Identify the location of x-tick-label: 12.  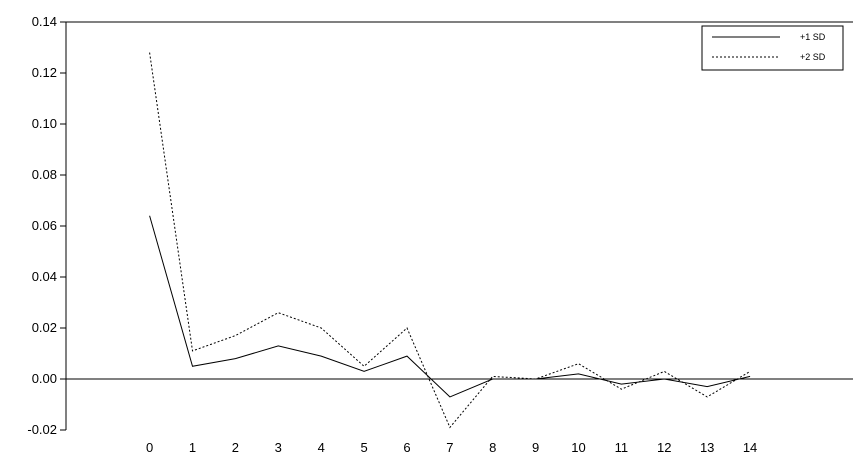
(664, 447).